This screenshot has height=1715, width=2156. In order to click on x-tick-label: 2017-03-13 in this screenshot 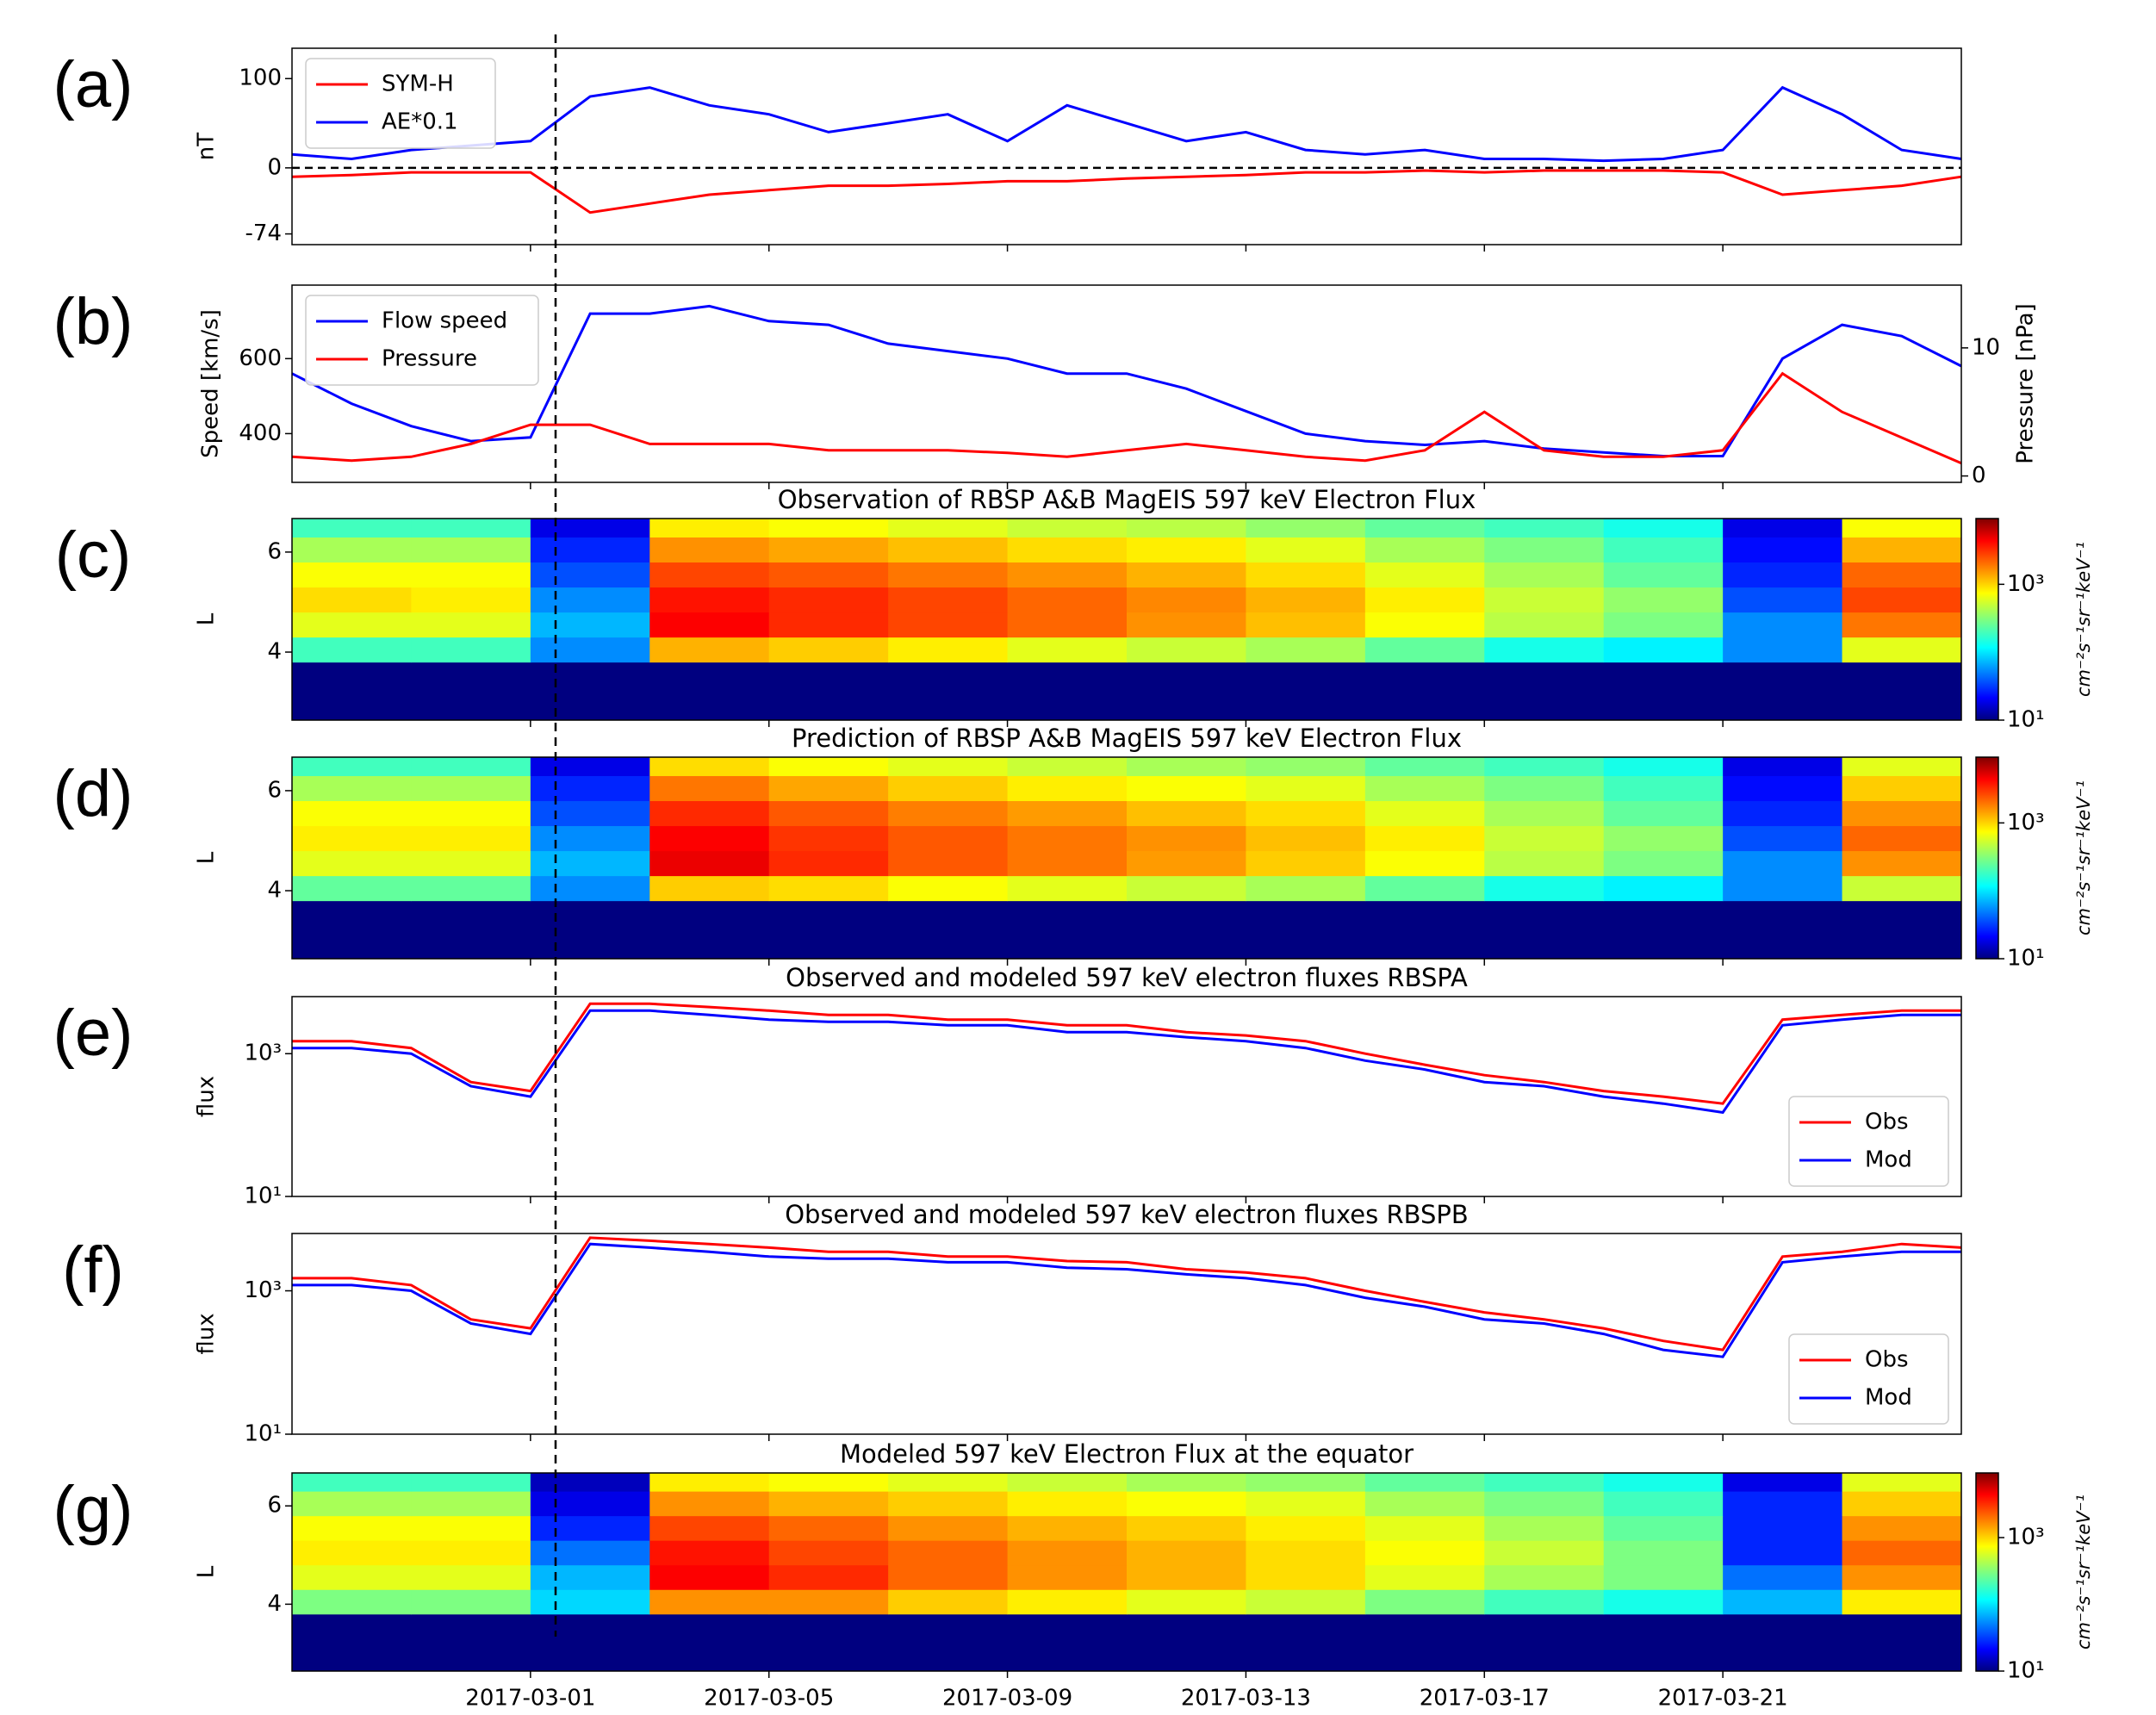, I will do `click(1246, 1699)`.